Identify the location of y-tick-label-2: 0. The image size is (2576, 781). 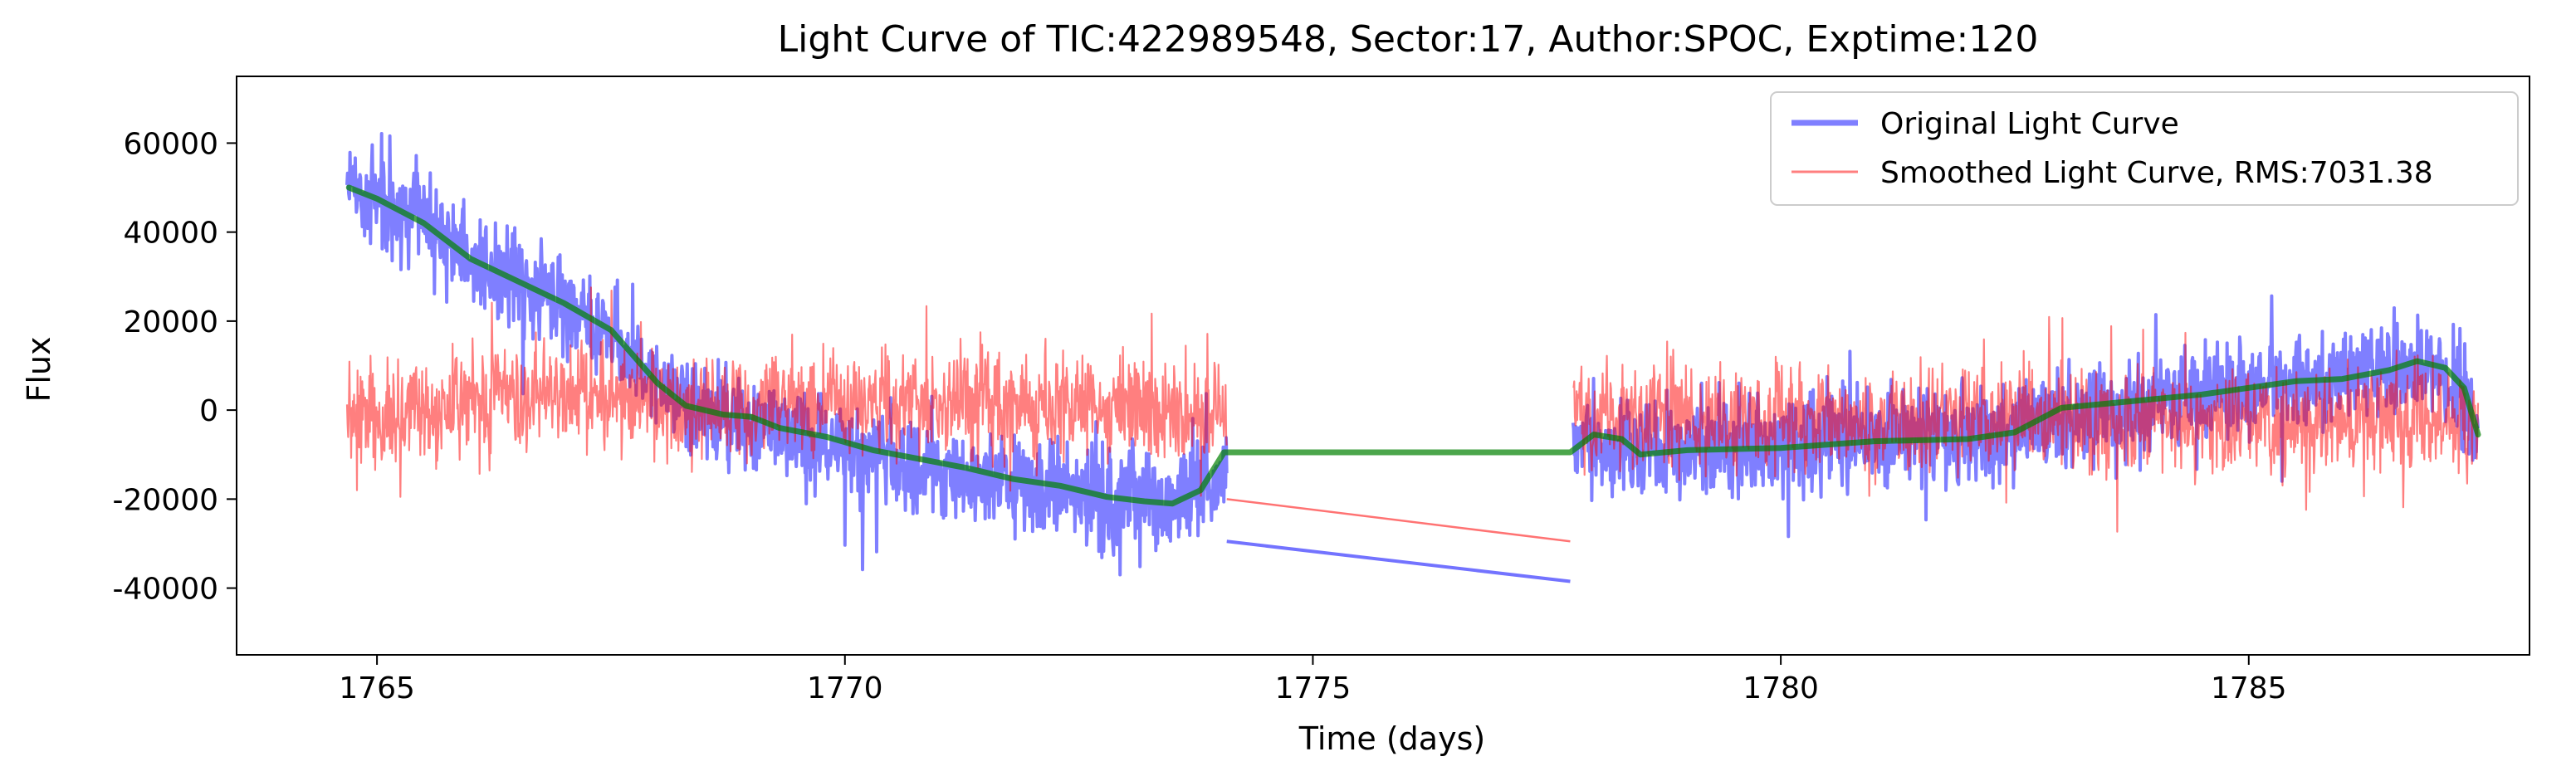
(208, 411).